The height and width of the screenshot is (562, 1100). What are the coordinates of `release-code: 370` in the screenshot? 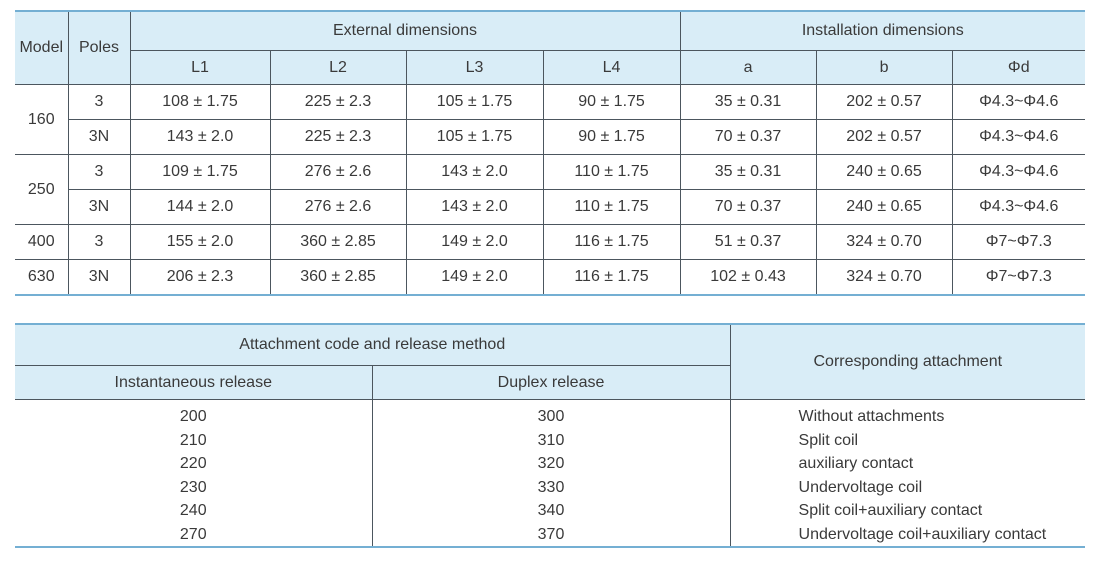 It's located at (551, 534).